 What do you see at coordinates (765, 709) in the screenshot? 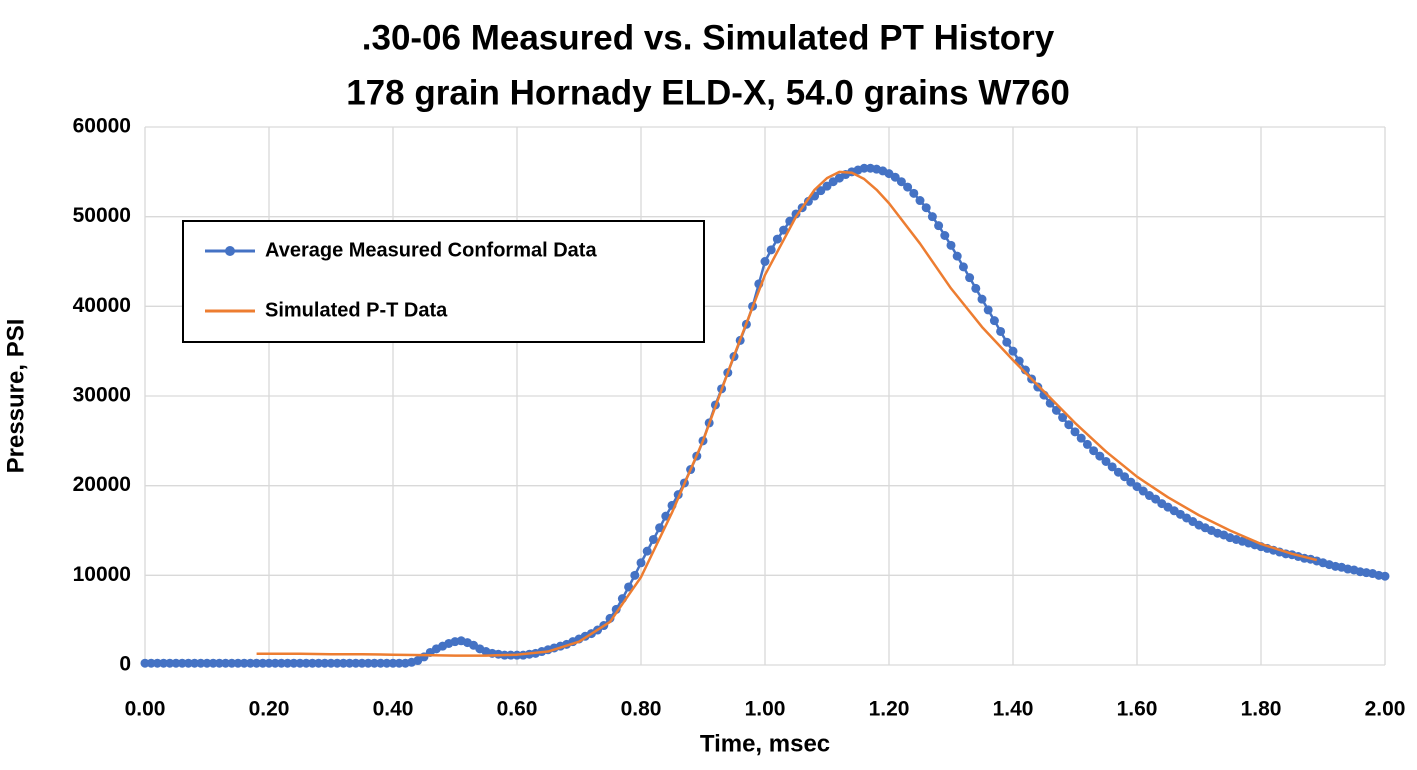
I see `x-tick-label: 1.00` at bounding box center [765, 709].